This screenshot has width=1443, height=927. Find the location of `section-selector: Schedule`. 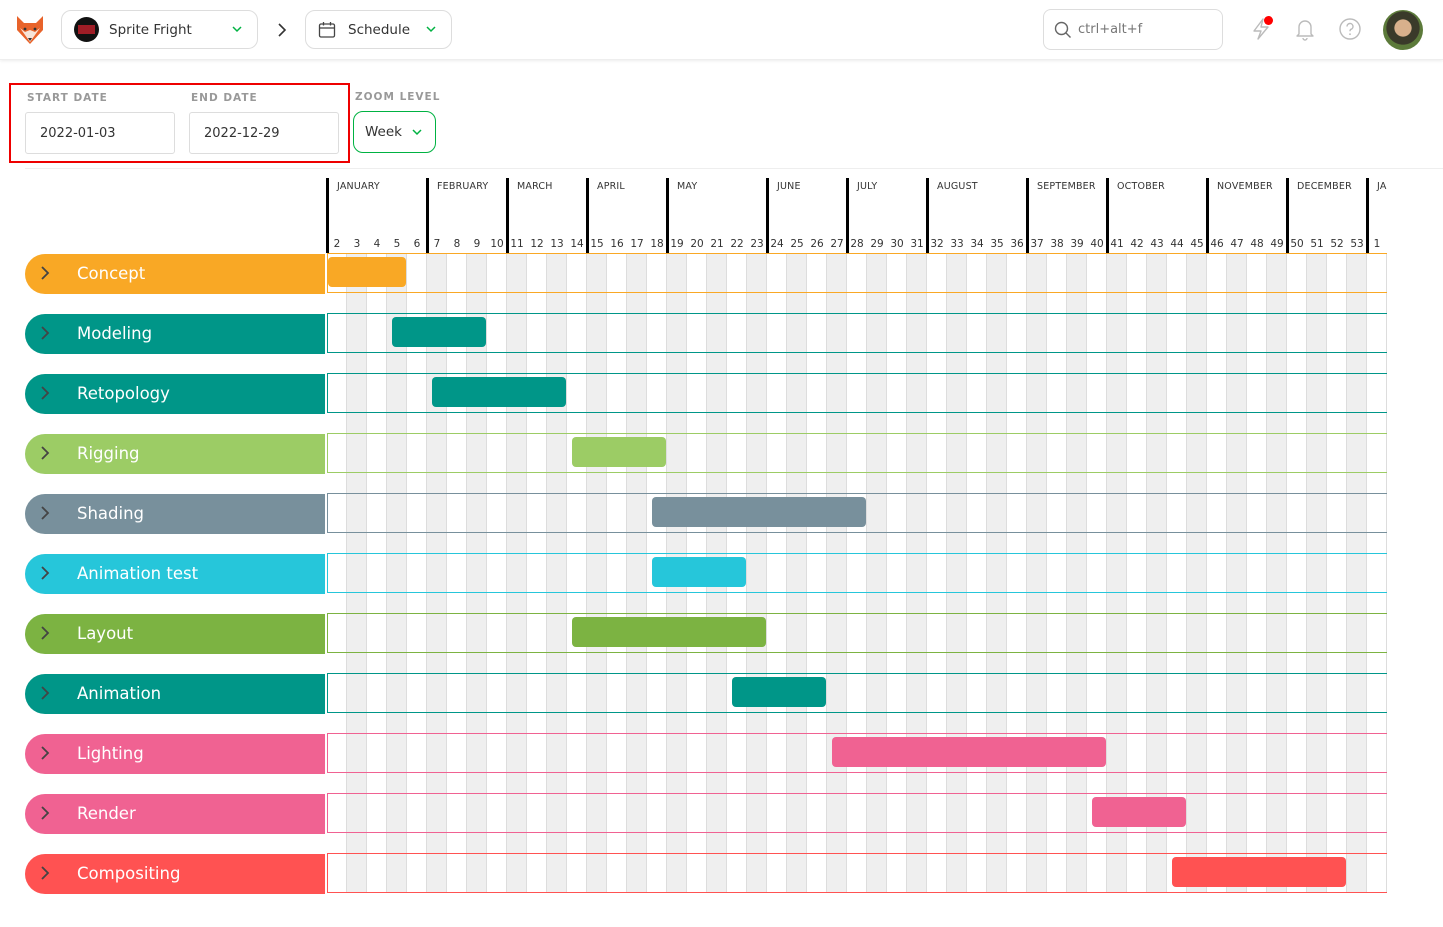

section-selector: Schedule is located at coordinates (378, 29).